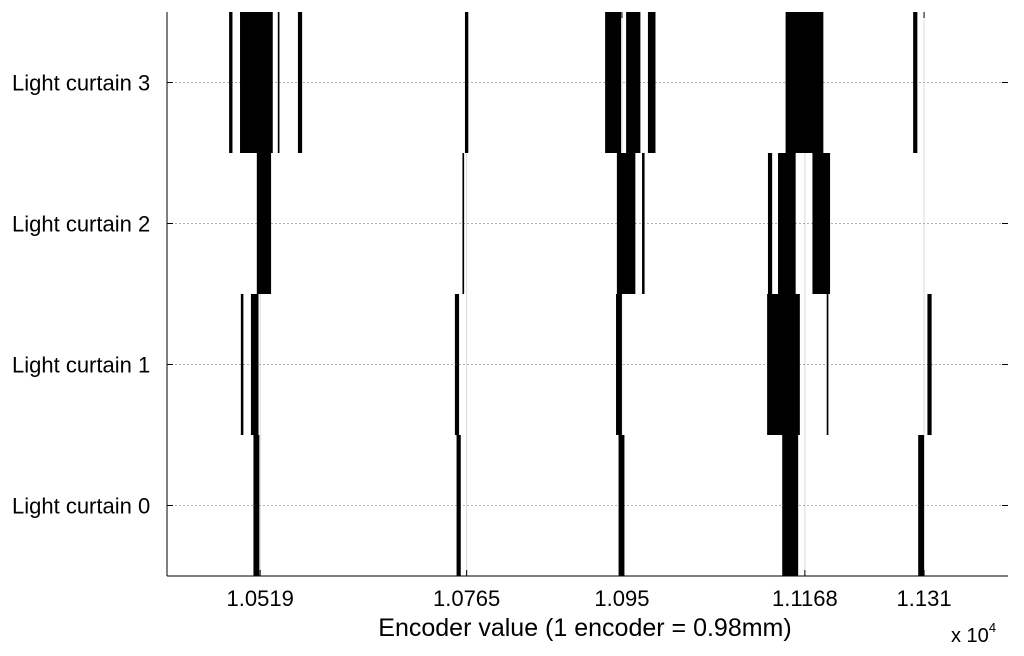 This screenshot has width=1024, height=656. I want to click on y-category-label-3: Light curtain 3, so click(81, 83).